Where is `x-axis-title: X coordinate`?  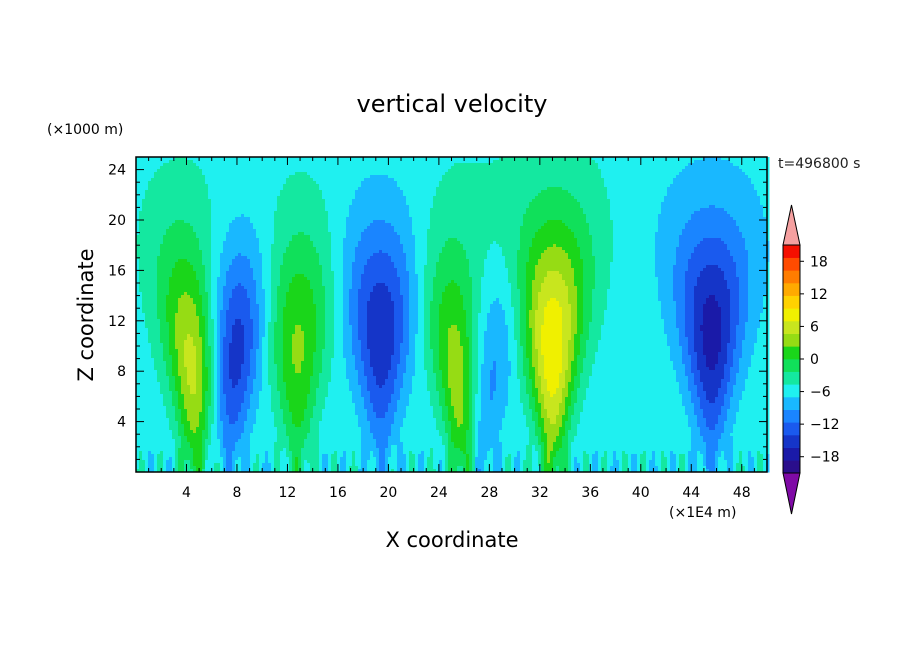
x-axis-title: X coordinate is located at coordinates (451, 540).